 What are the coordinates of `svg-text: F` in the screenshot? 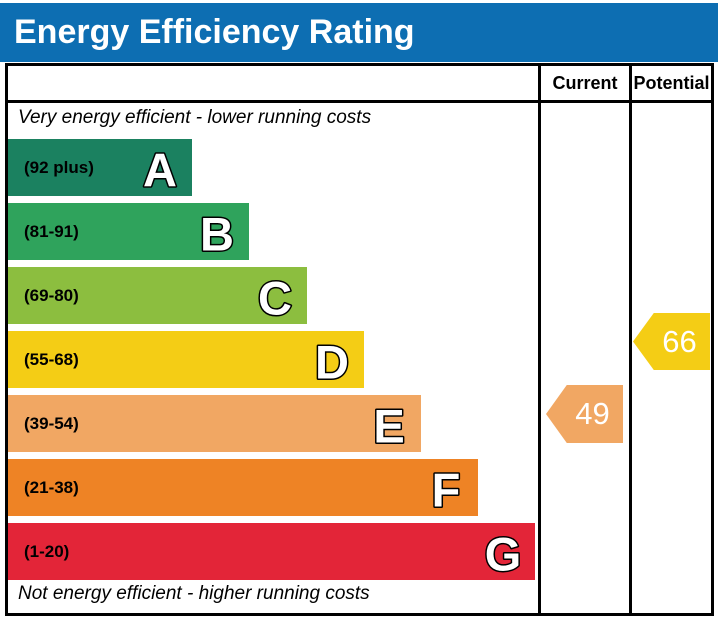 It's located at (446, 490).